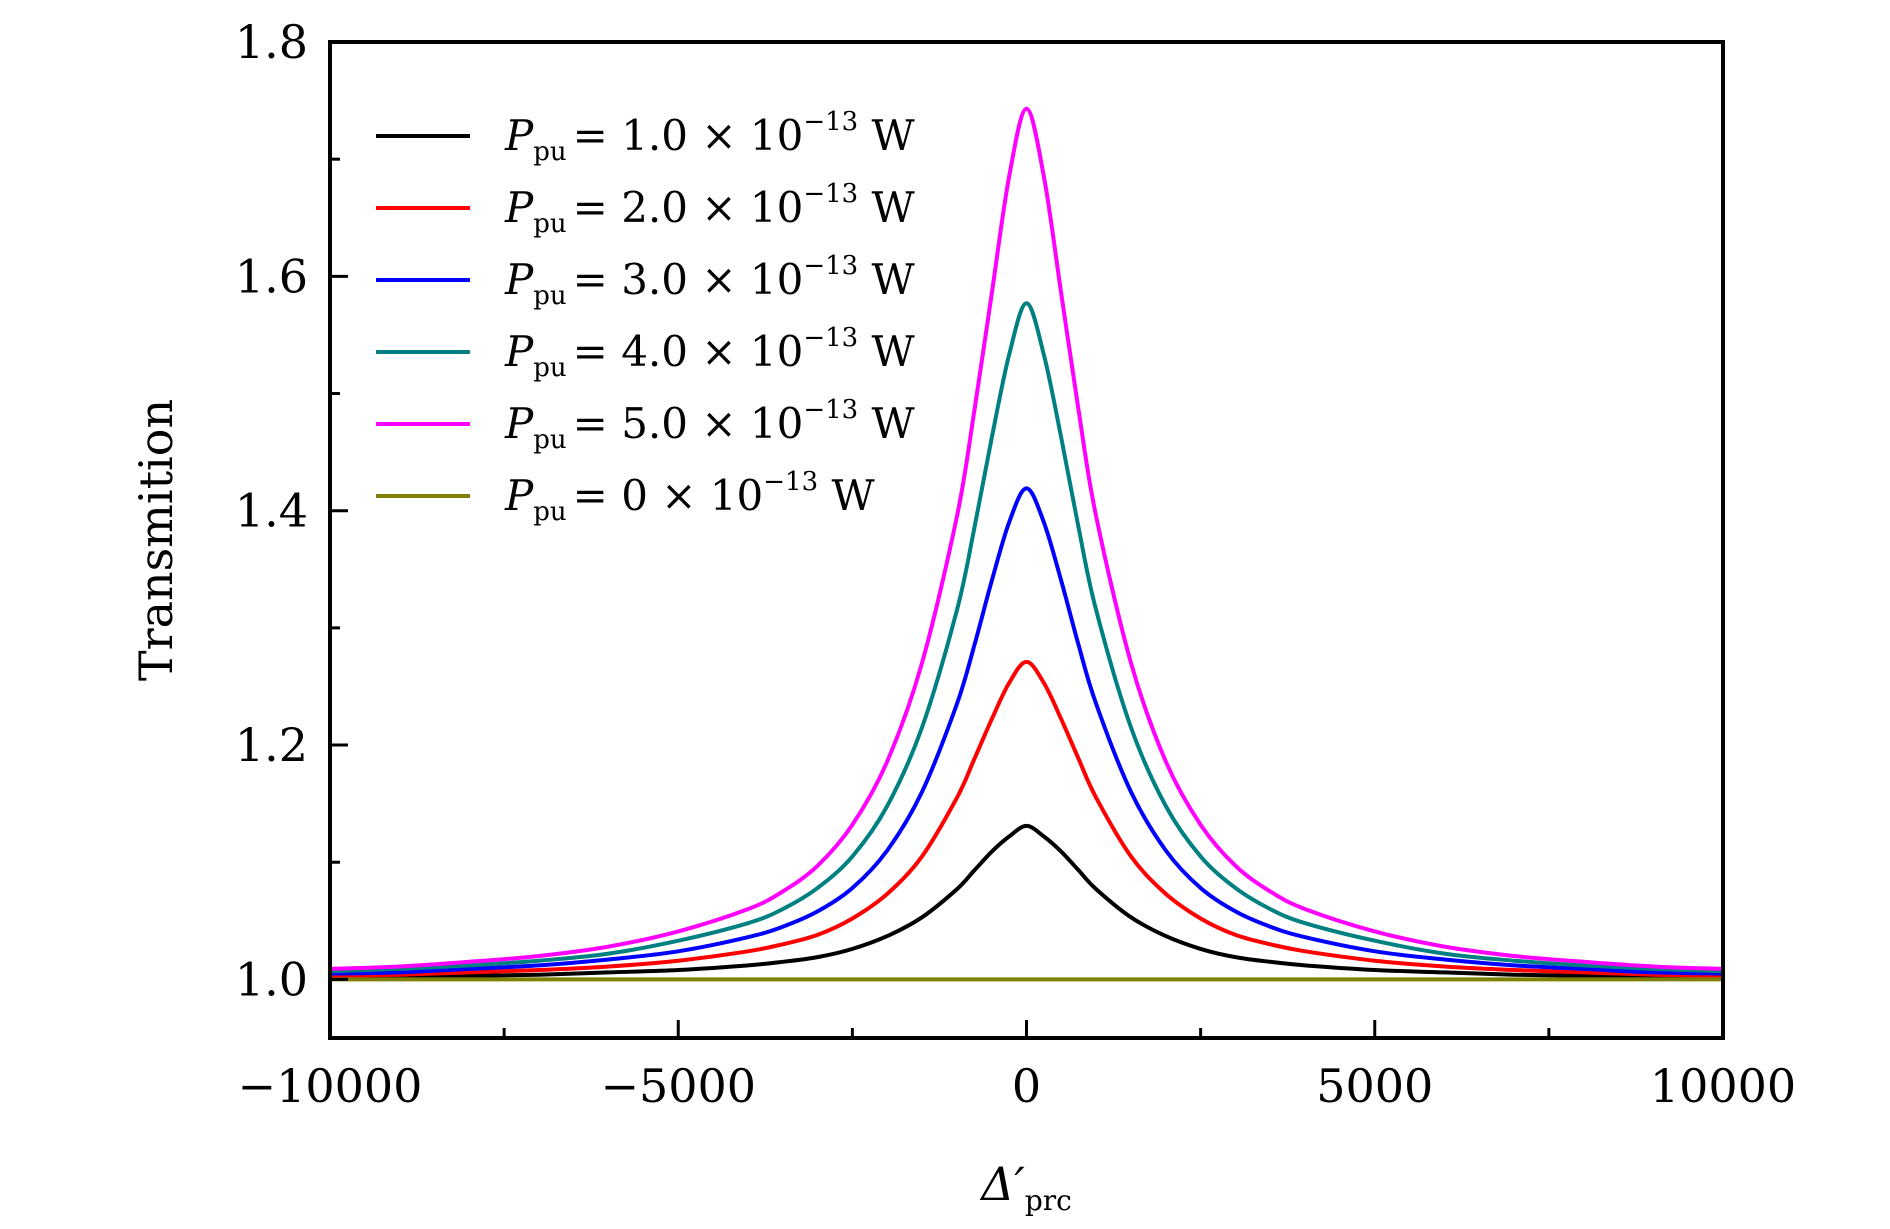 Image resolution: width=1890 pixels, height=1229 pixels. What do you see at coordinates (1002, 1184) in the screenshot?
I see `x-axis-title-main: Δ′` at bounding box center [1002, 1184].